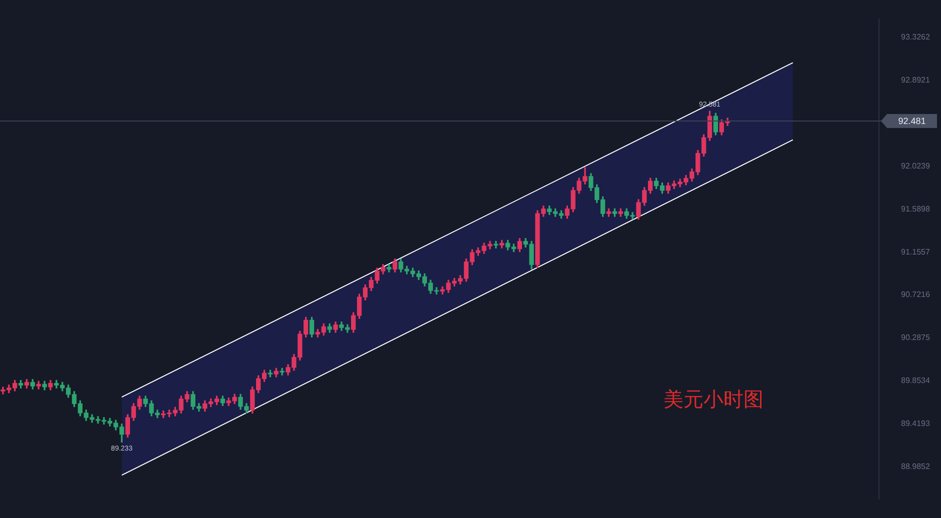 The height and width of the screenshot is (518, 941). Describe the element at coordinates (915, 209) in the screenshot. I see `y-tick-label: 91.5898` at that location.